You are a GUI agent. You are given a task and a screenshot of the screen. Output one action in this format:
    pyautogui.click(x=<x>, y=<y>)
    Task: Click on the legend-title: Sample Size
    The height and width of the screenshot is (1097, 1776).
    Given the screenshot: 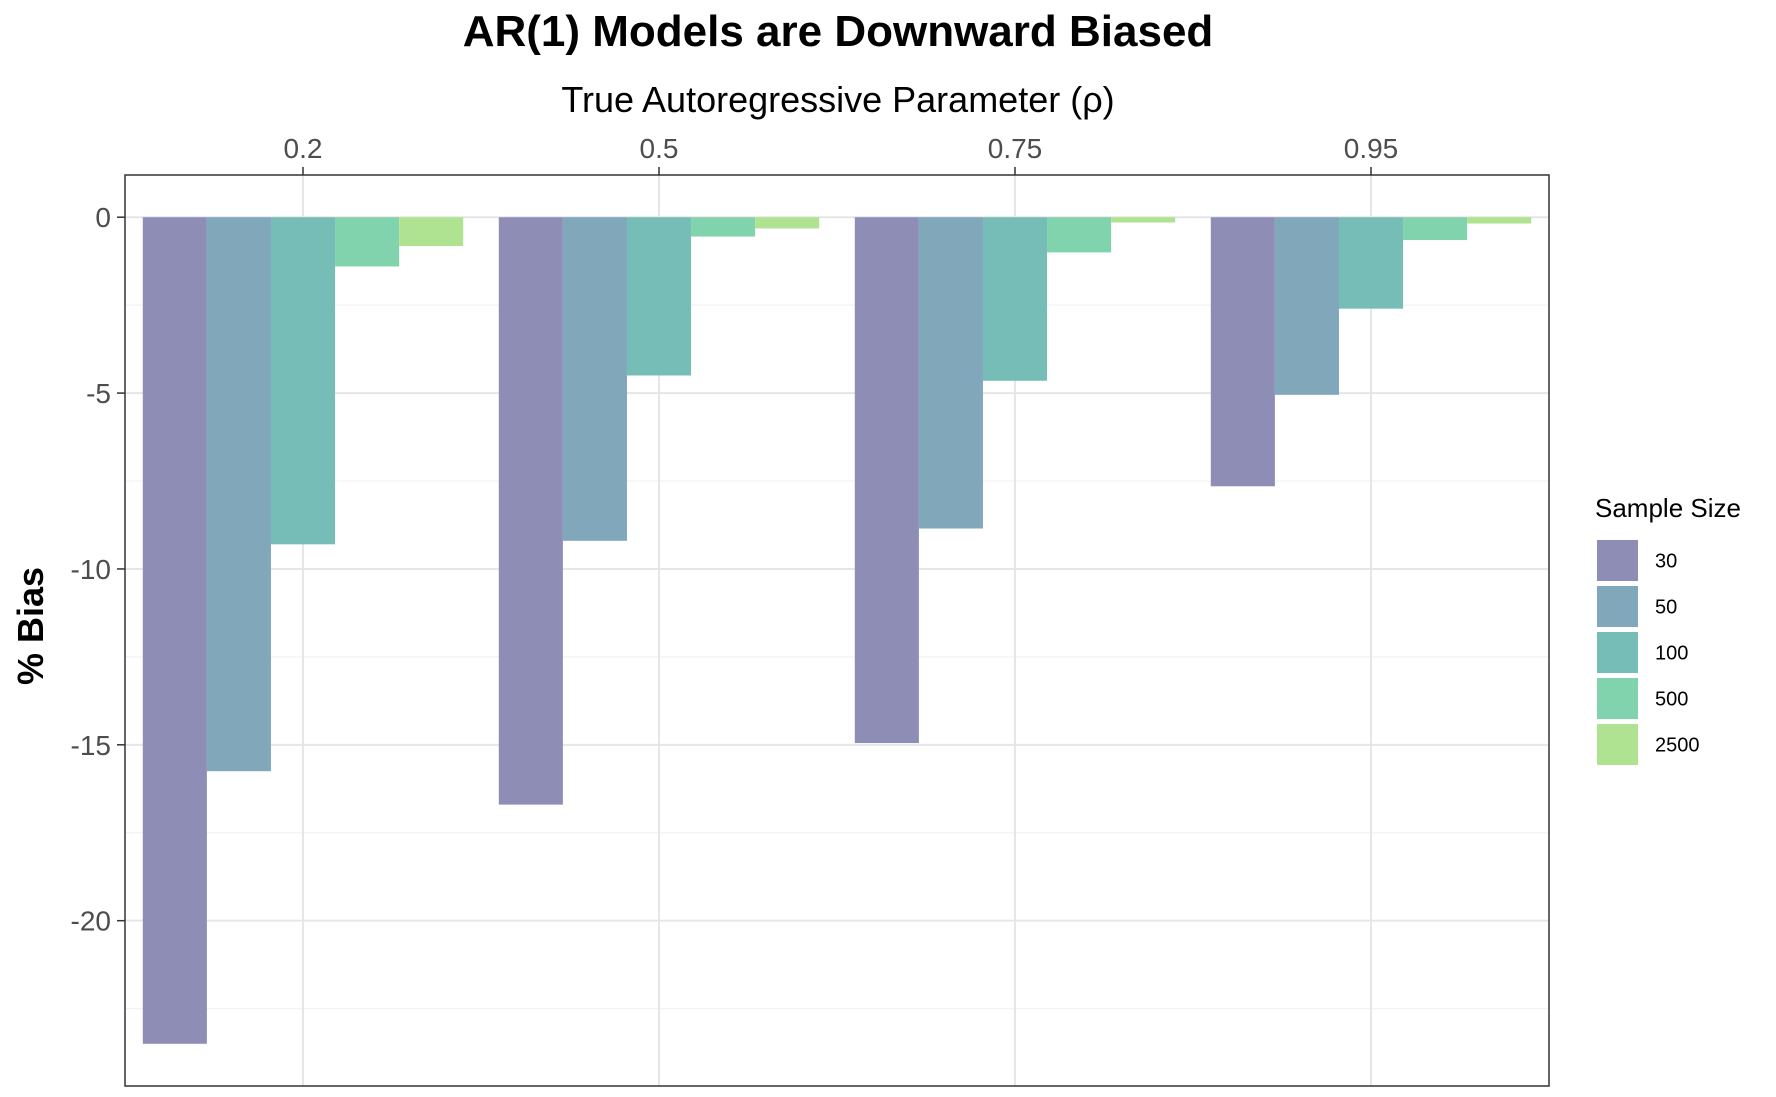 What is the action you would take?
    pyautogui.click(x=1668, y=508)
    